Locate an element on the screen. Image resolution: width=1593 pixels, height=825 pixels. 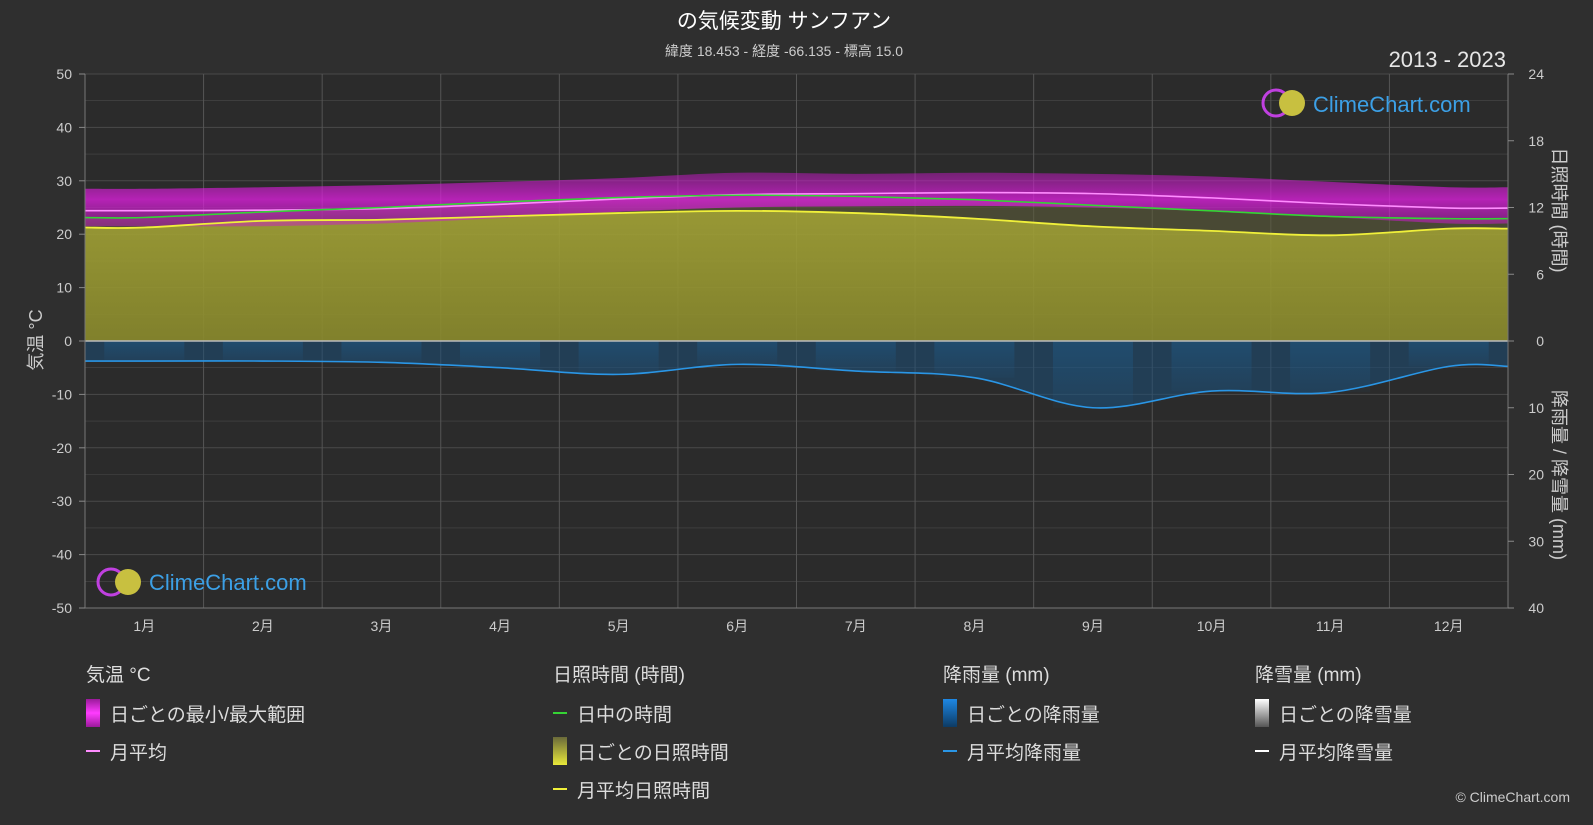
right-top-tick-label: 24 is located at coordinates (1536, 74).